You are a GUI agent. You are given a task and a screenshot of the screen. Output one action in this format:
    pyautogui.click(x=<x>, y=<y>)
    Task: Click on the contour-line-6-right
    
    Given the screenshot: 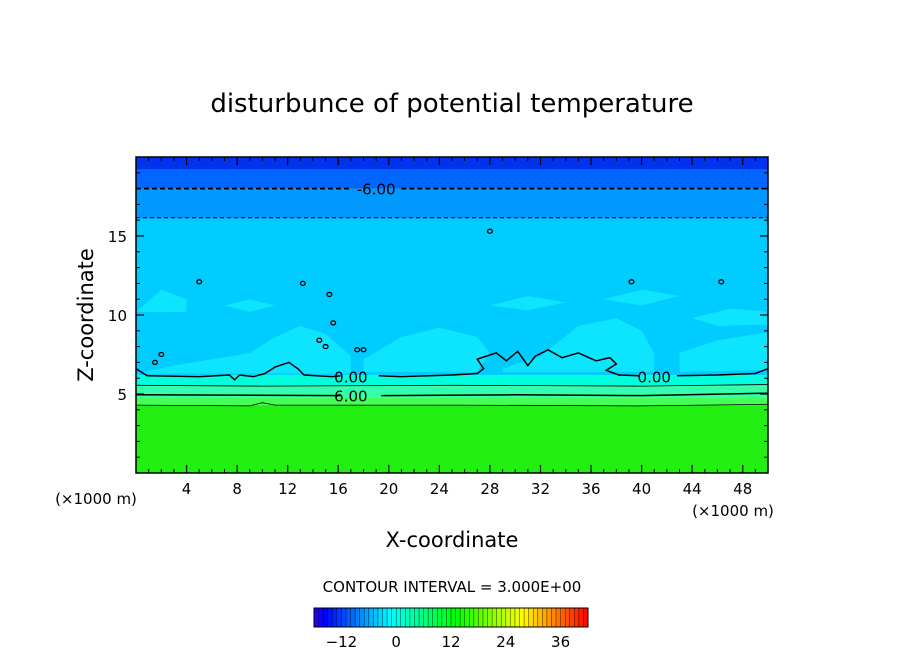 What is the action you would take?
    pyautogui.click(x=575, y=394)
    